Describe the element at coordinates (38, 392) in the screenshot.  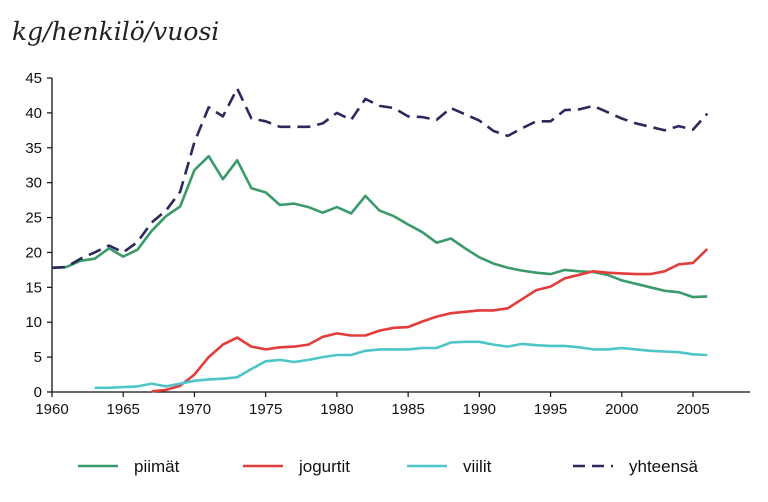
I see `y-tick-label: 0` at that location.